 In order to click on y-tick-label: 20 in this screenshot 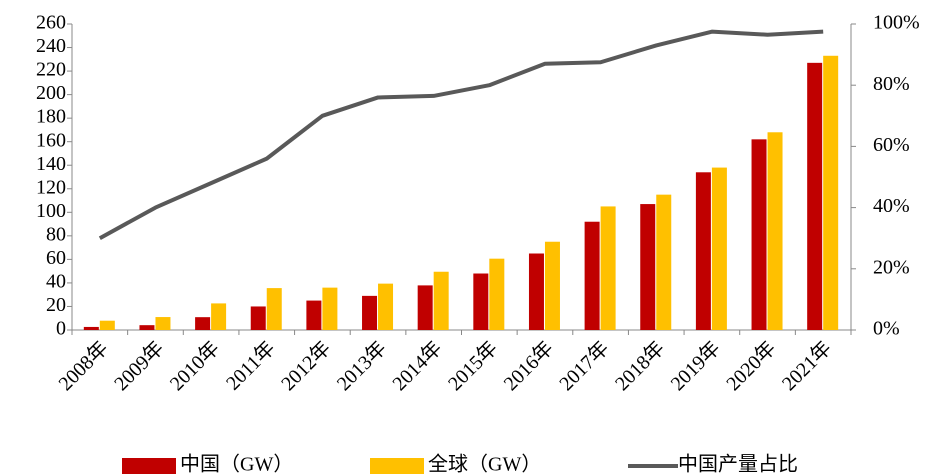, I will do `click(56, 305)`.